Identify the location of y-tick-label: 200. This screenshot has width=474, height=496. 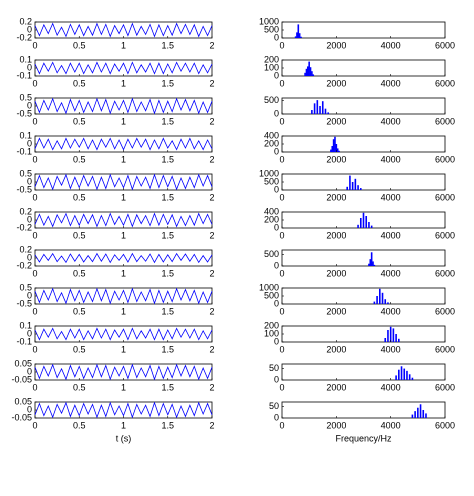
(271, 143).